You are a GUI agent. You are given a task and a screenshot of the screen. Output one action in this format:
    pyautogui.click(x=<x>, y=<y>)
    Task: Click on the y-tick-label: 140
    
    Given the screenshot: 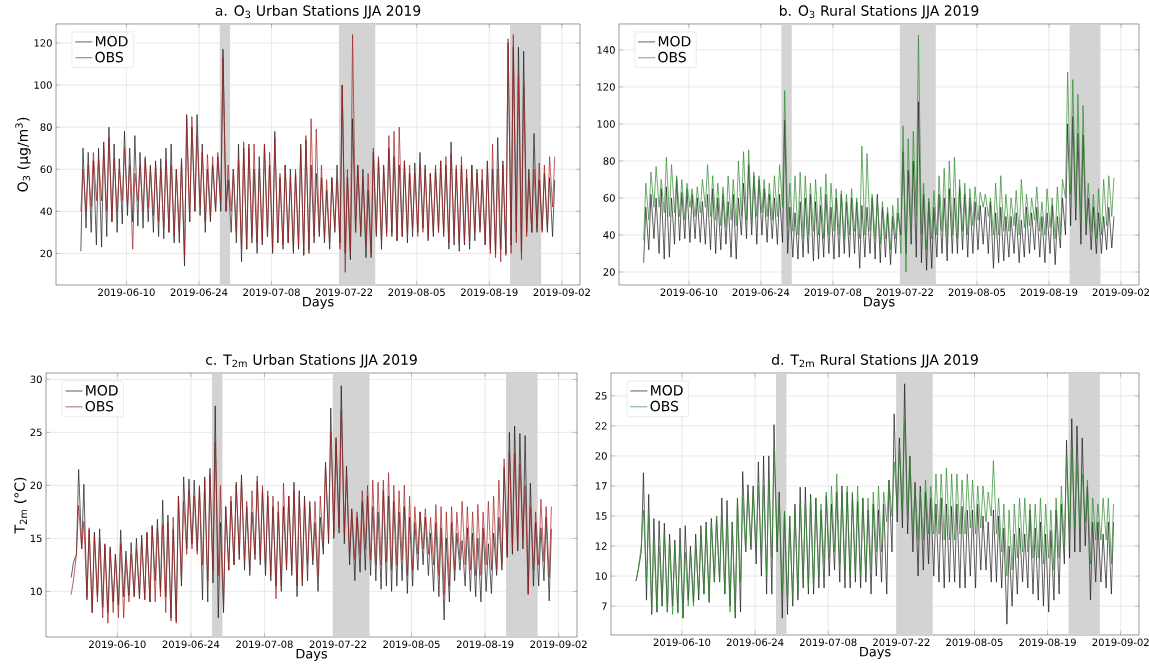 What is the action you would take?
    pyautogui.click(x=606, y=50)
    